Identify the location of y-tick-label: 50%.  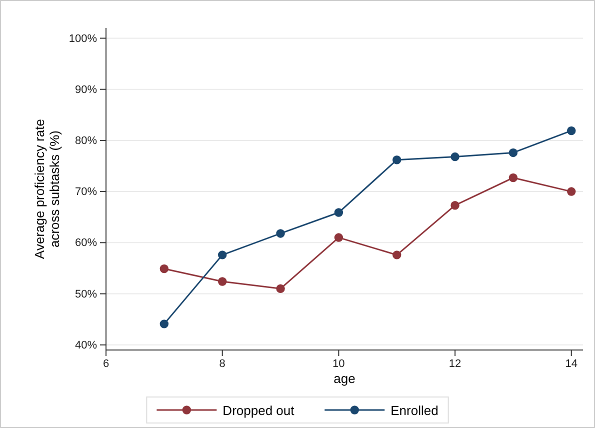
(86, 294).